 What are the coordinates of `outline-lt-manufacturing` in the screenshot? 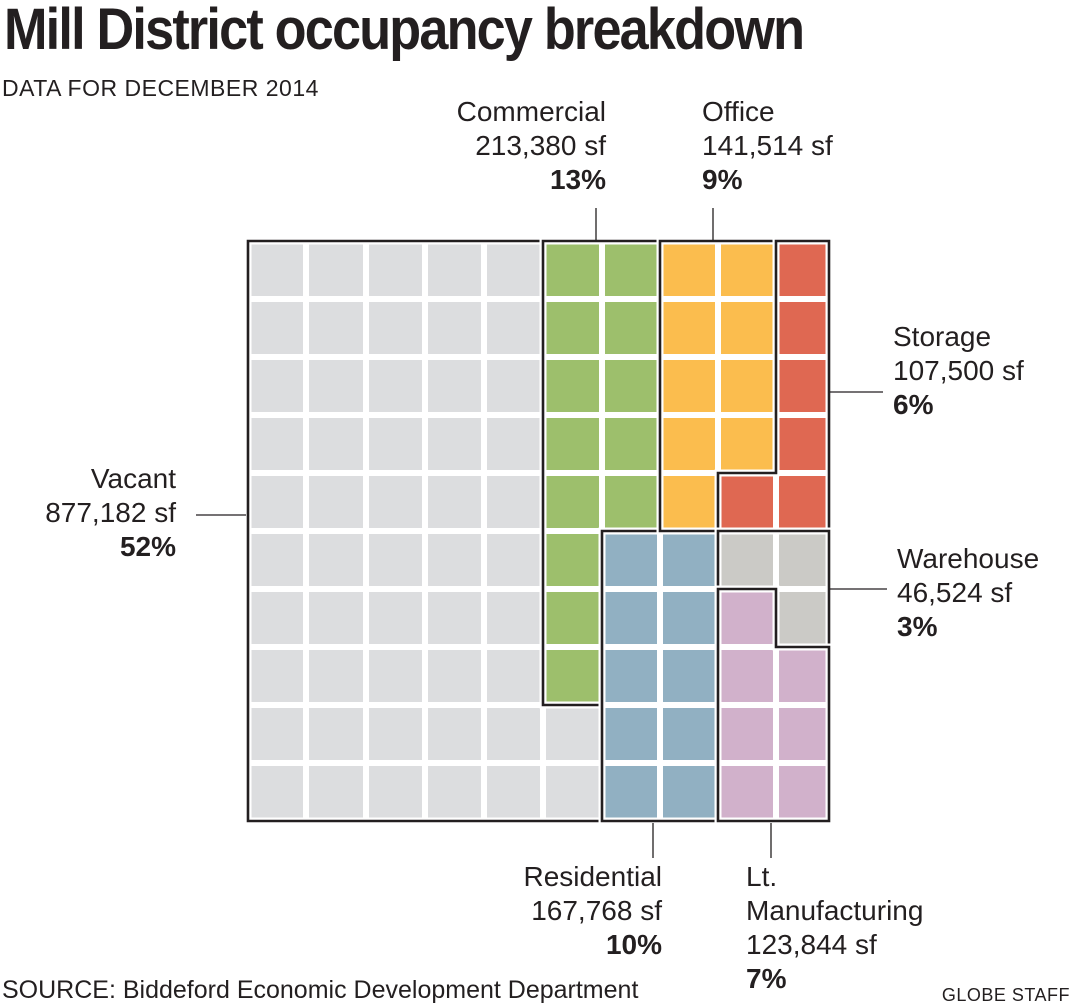 It's located at (773, 705).